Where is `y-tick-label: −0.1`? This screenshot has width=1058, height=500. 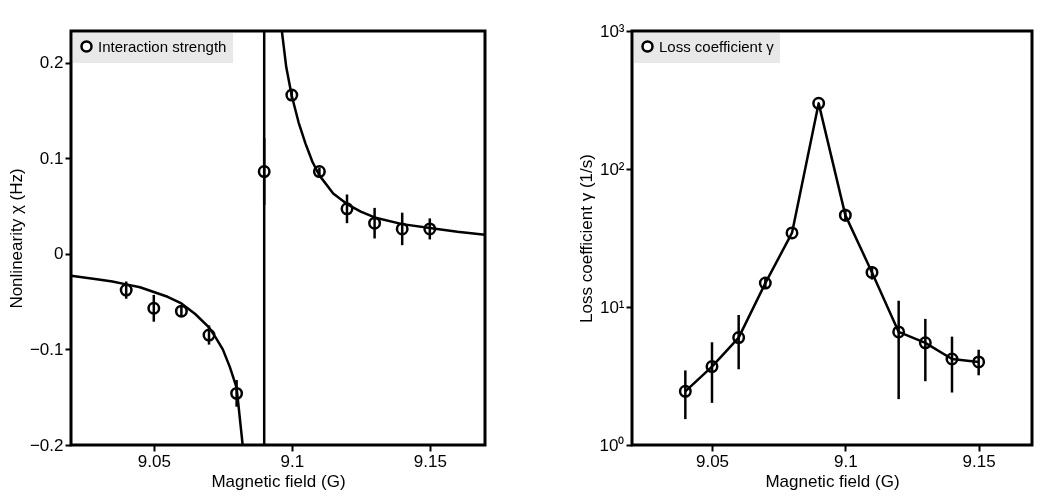 y-tick-label: −0.1 is located at coordinates (46, 349).